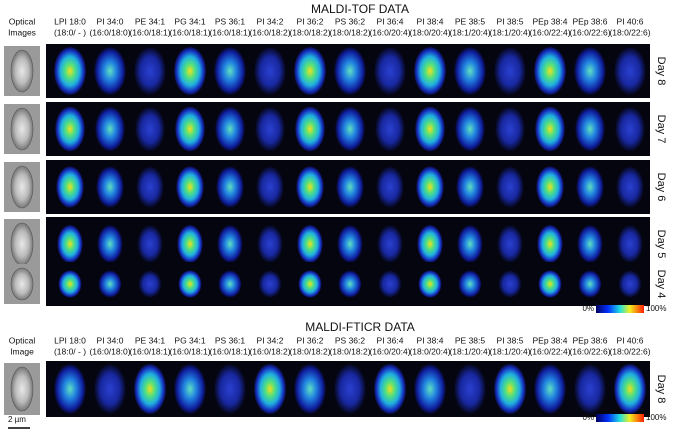 The width and height of the screenshot is (674, 433). I want to click on row-label: Day 6, so click(661, 187).